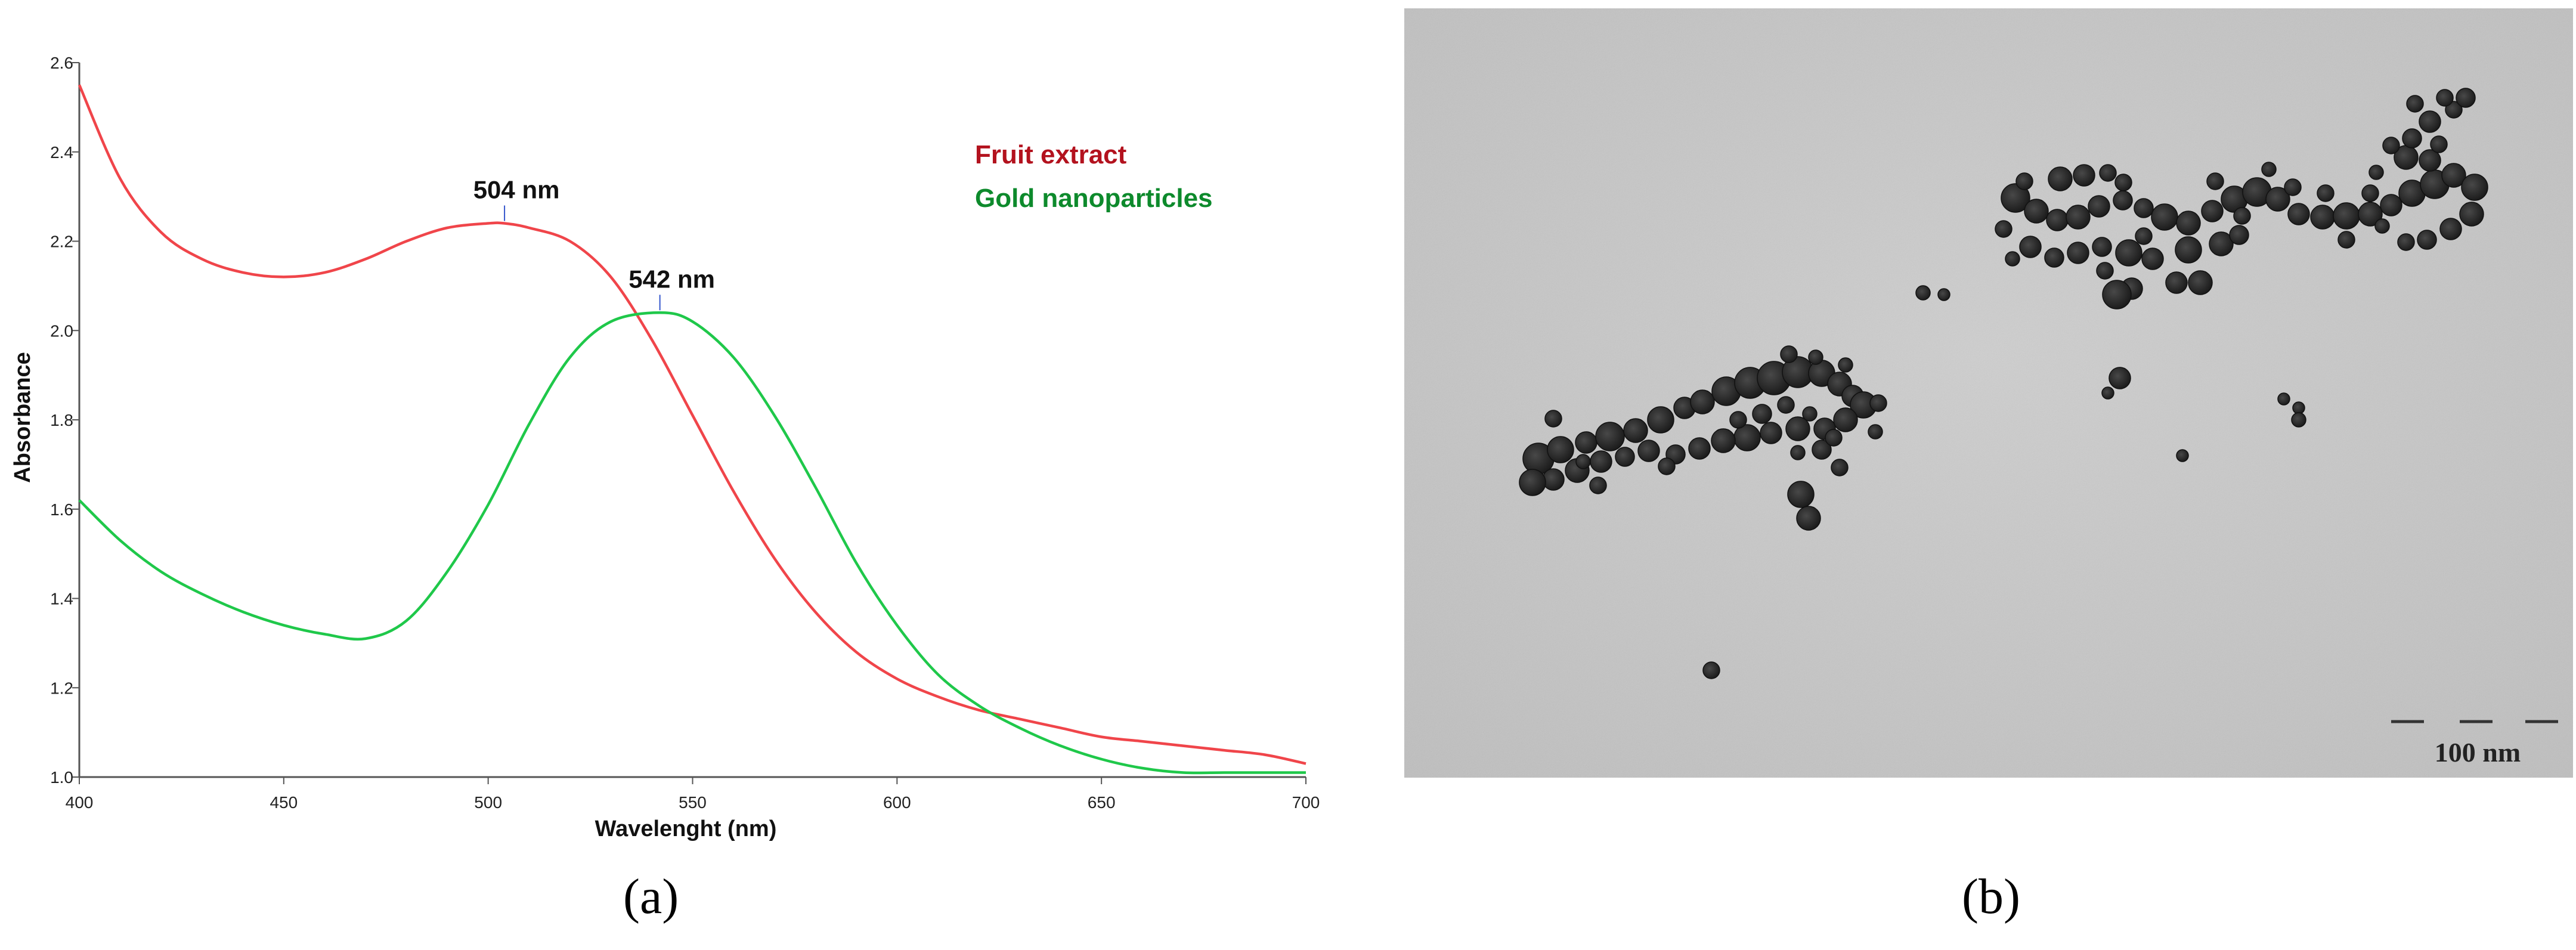 The image size is (2576, 950). I want to click on y-tick-label: 1.8, so click(62, 420).